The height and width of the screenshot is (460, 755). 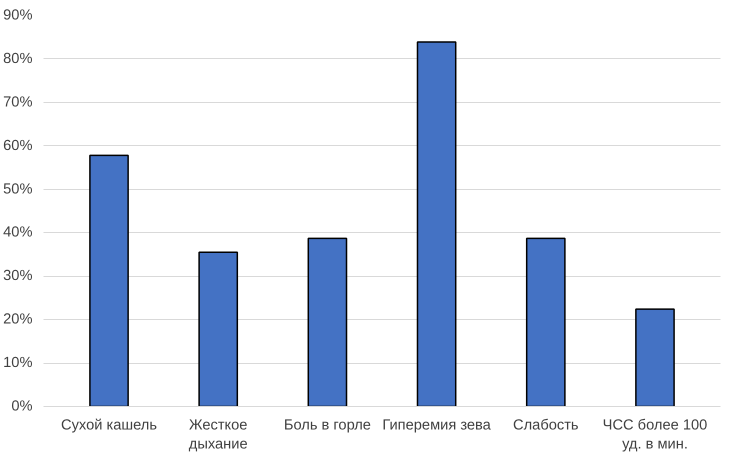 What do you see at coordinates (655, 435) in the screenshot?
I see `x-tick-label: ЧСС более 100 уд. в мин.` at bounding box center [655, 435].